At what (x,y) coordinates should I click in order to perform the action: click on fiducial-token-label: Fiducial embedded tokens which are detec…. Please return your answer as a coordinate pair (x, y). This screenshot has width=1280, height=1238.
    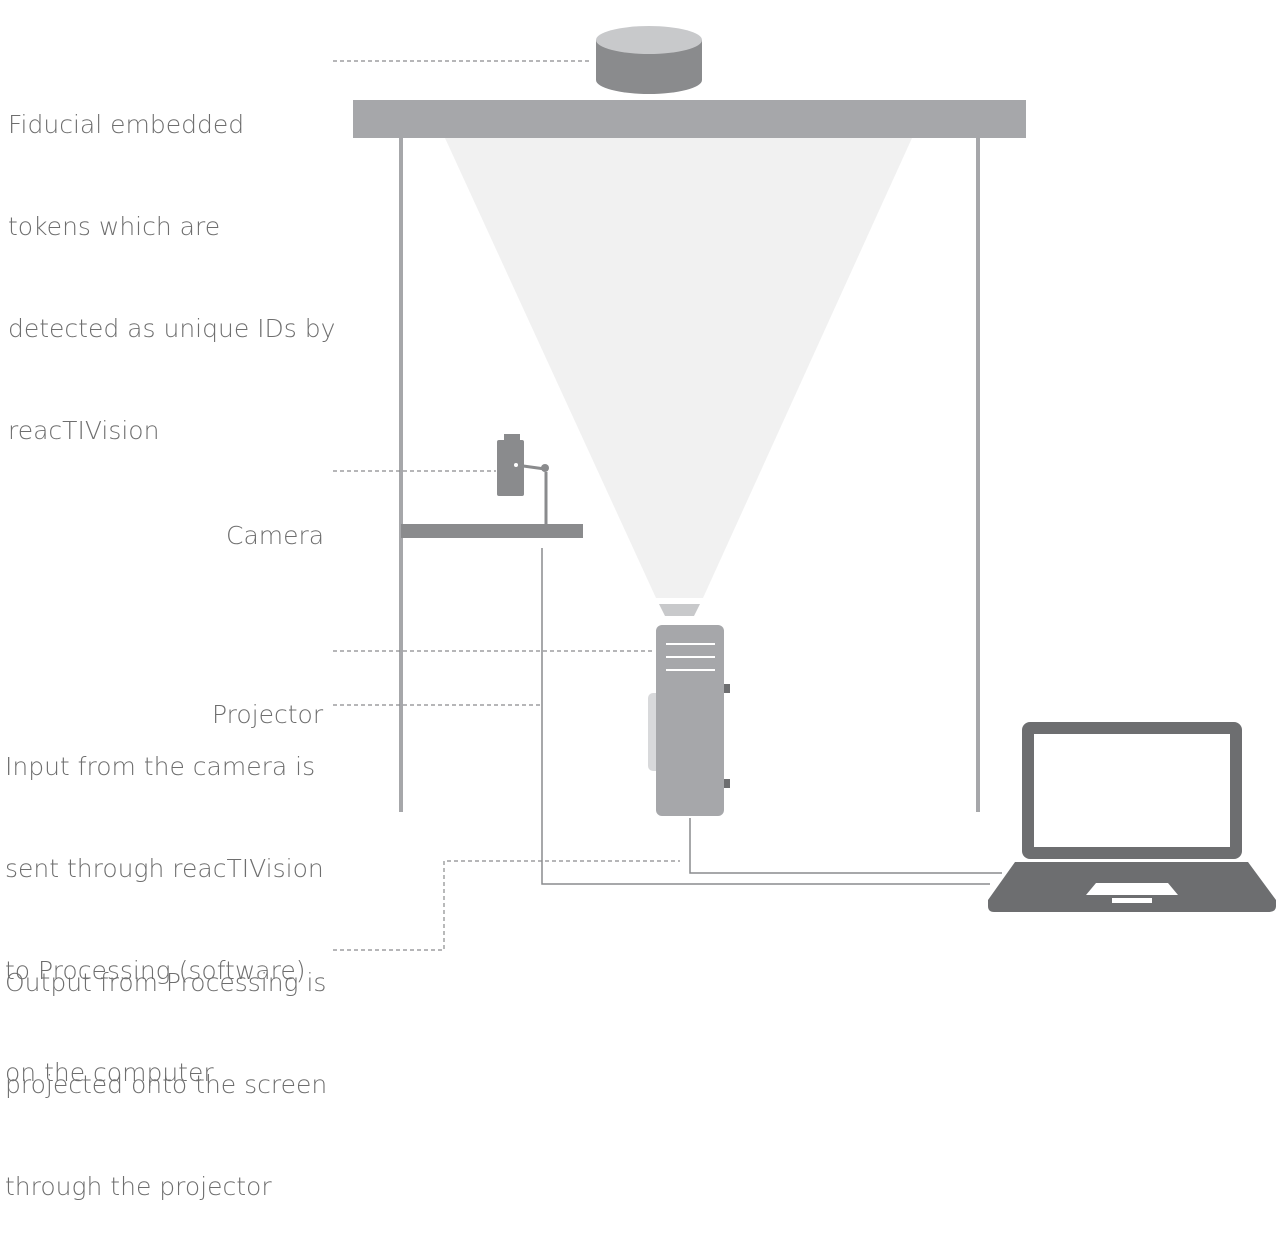
    Looking at the image, I should click on (171, 261).